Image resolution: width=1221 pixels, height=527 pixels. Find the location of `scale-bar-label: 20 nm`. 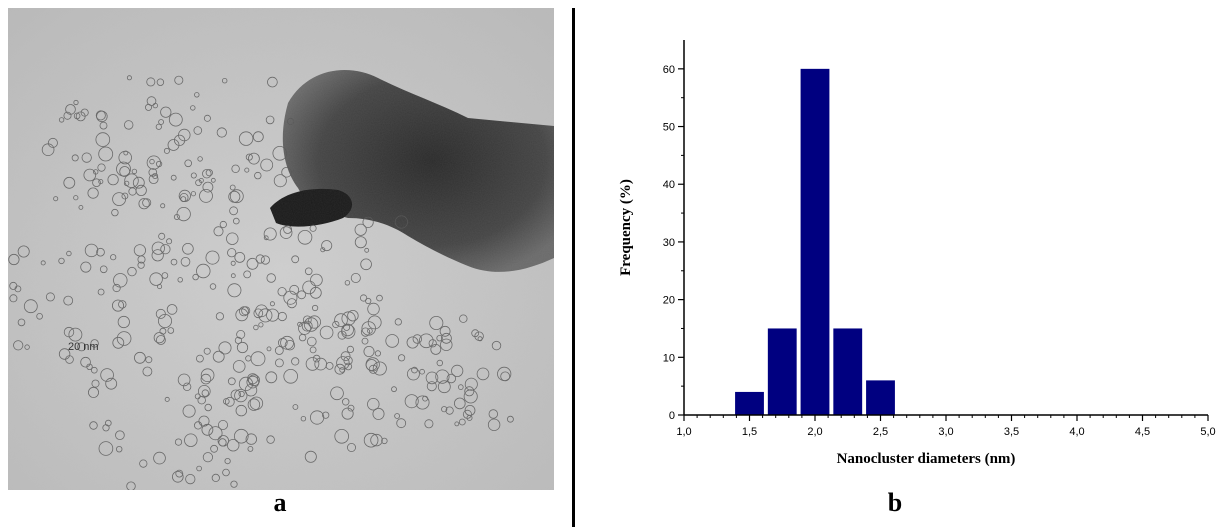

scale-bar-label: 20 nm is located at coordinates (83, 347).